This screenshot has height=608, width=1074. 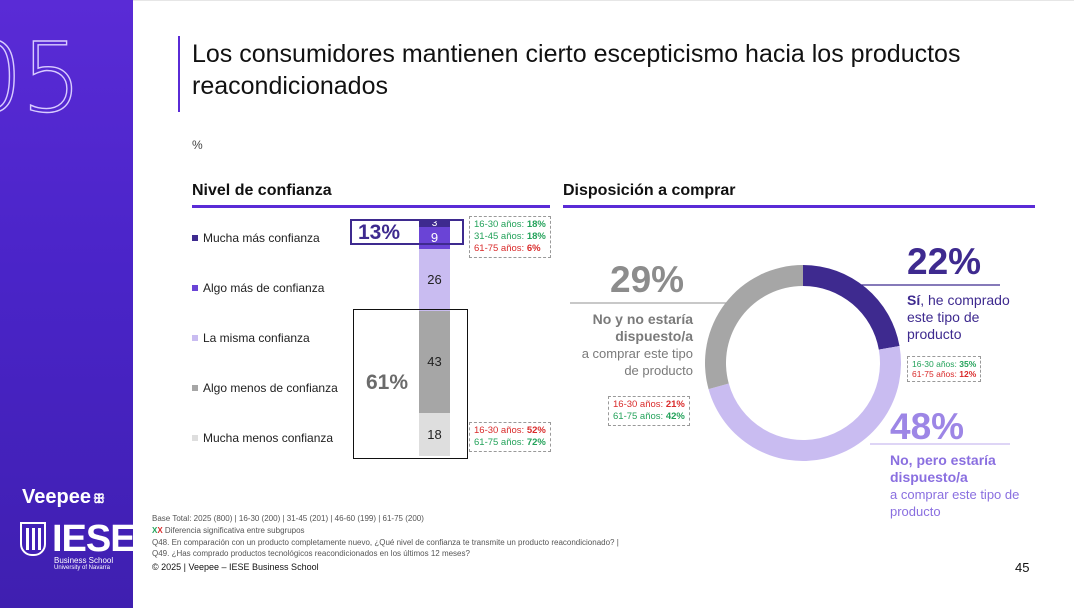 I want to click on note-value: 72%, so click(x=536, y=442).